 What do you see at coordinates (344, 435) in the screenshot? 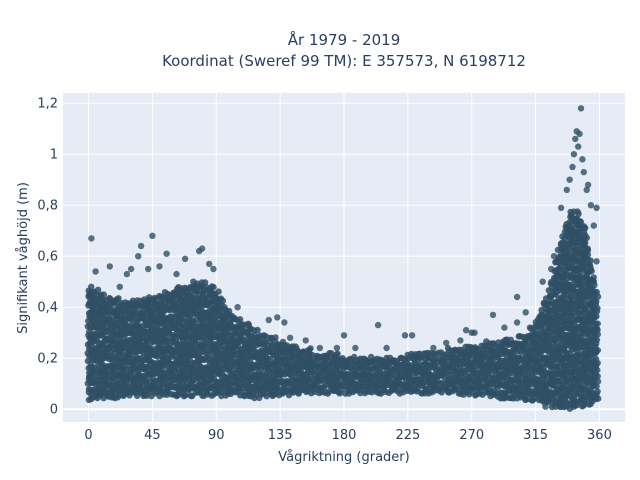
I see `x-tick-label: 180` at bounding box center [344, 435].